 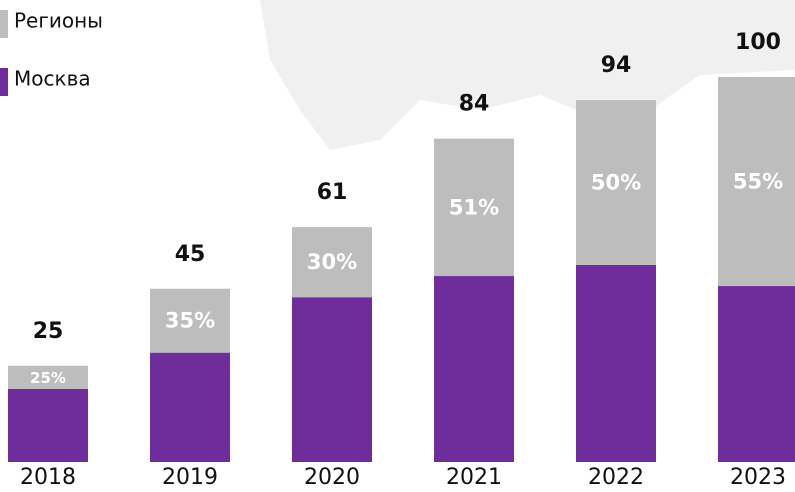 I want to click on x-tick-label: 2020, so click(x=332, y=477).